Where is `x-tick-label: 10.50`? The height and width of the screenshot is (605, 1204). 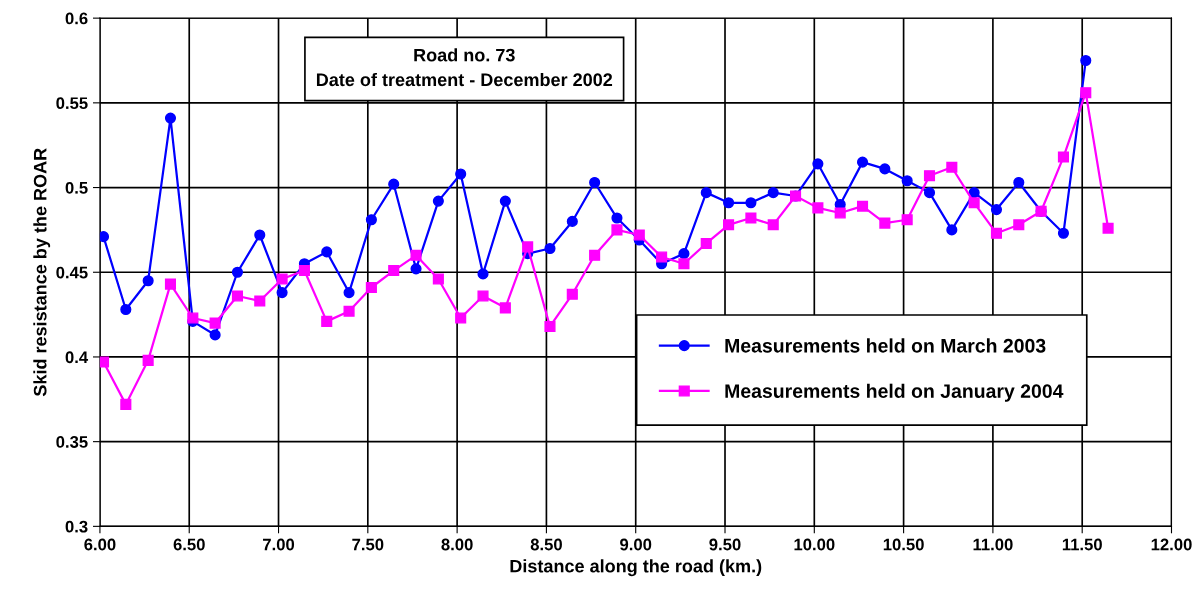 x-tick-label: 10.50 is located at coordinates (903, 544).